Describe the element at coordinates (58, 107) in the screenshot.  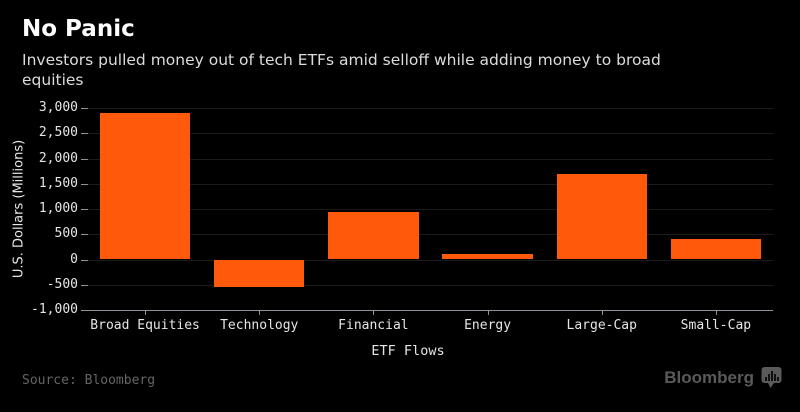
I see `y-tick-label: 3,000` at that location.